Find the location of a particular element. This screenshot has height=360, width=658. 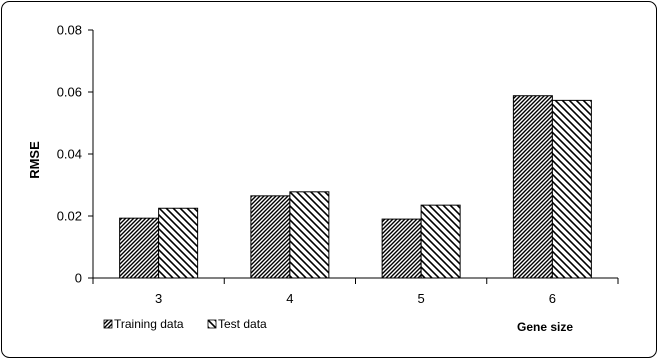

y-axis-ticks: 0 0.02 0.04 0.06 0.08 is located at coordinates (75, 154).